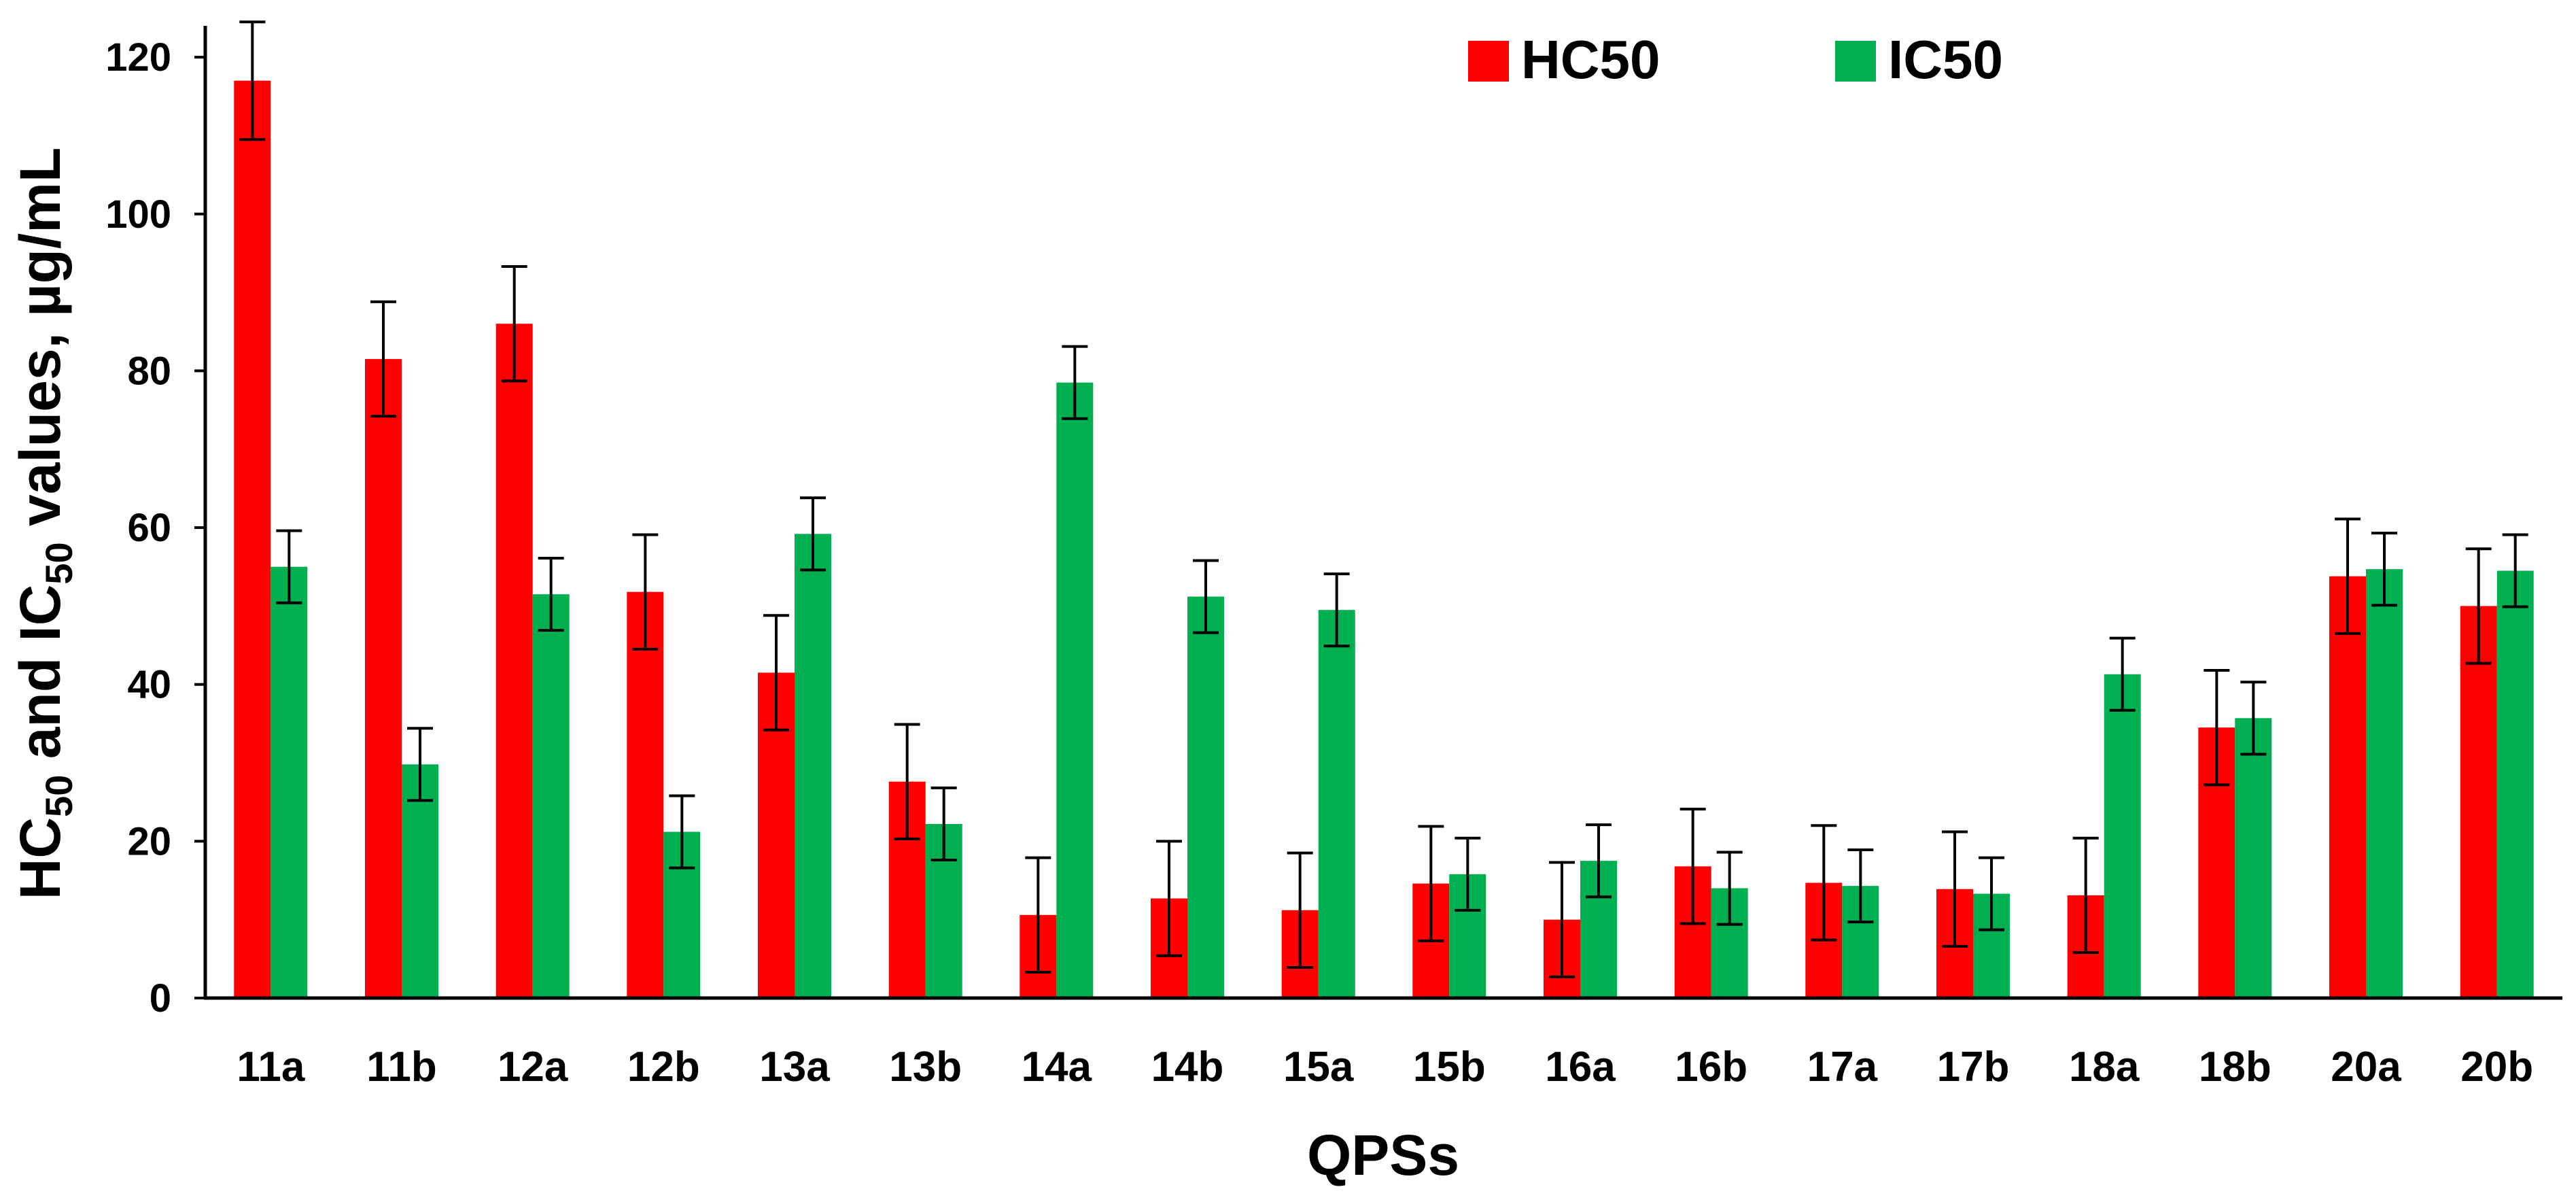 Image resolution: width=2576 pixels, height=1202 pixels. I want to click on y-tick-label-100: 100, so click(138, 214).